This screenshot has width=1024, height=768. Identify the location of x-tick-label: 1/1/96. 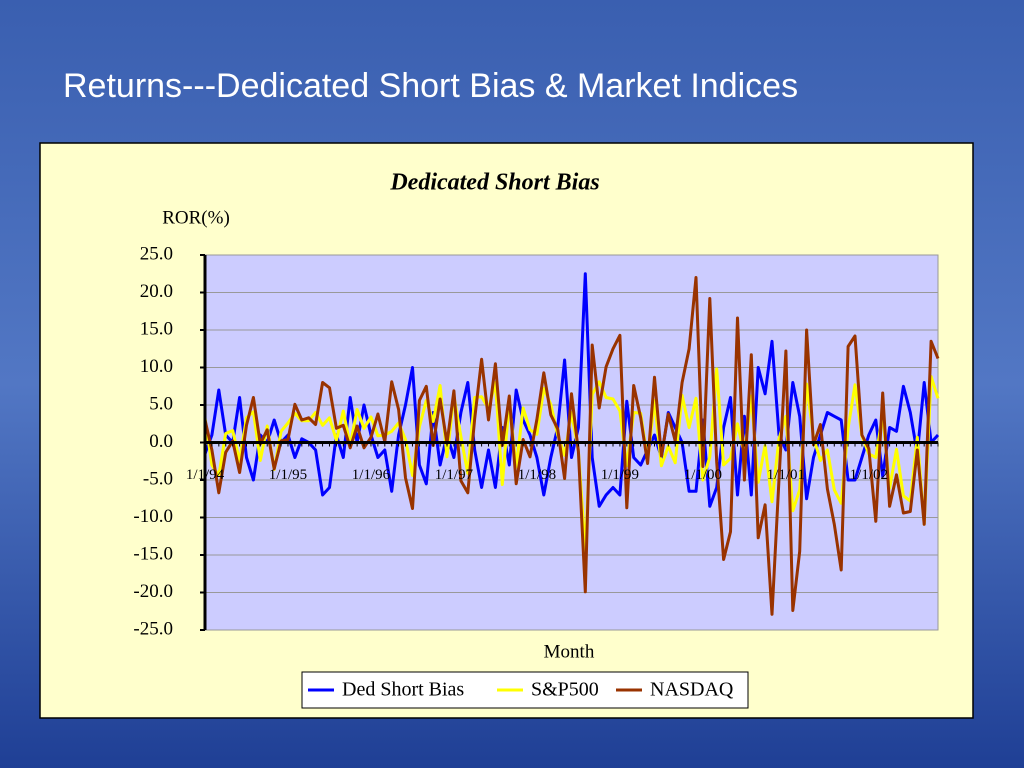
(371, 475).